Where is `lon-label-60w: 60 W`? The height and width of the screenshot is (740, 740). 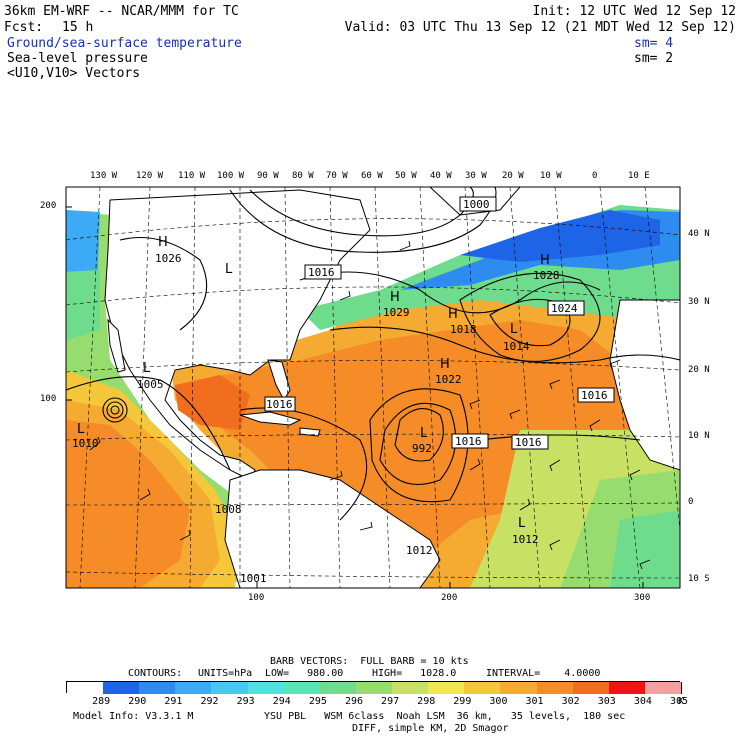 lon-label-60w: 60 W is located at coordinates (372, 176).